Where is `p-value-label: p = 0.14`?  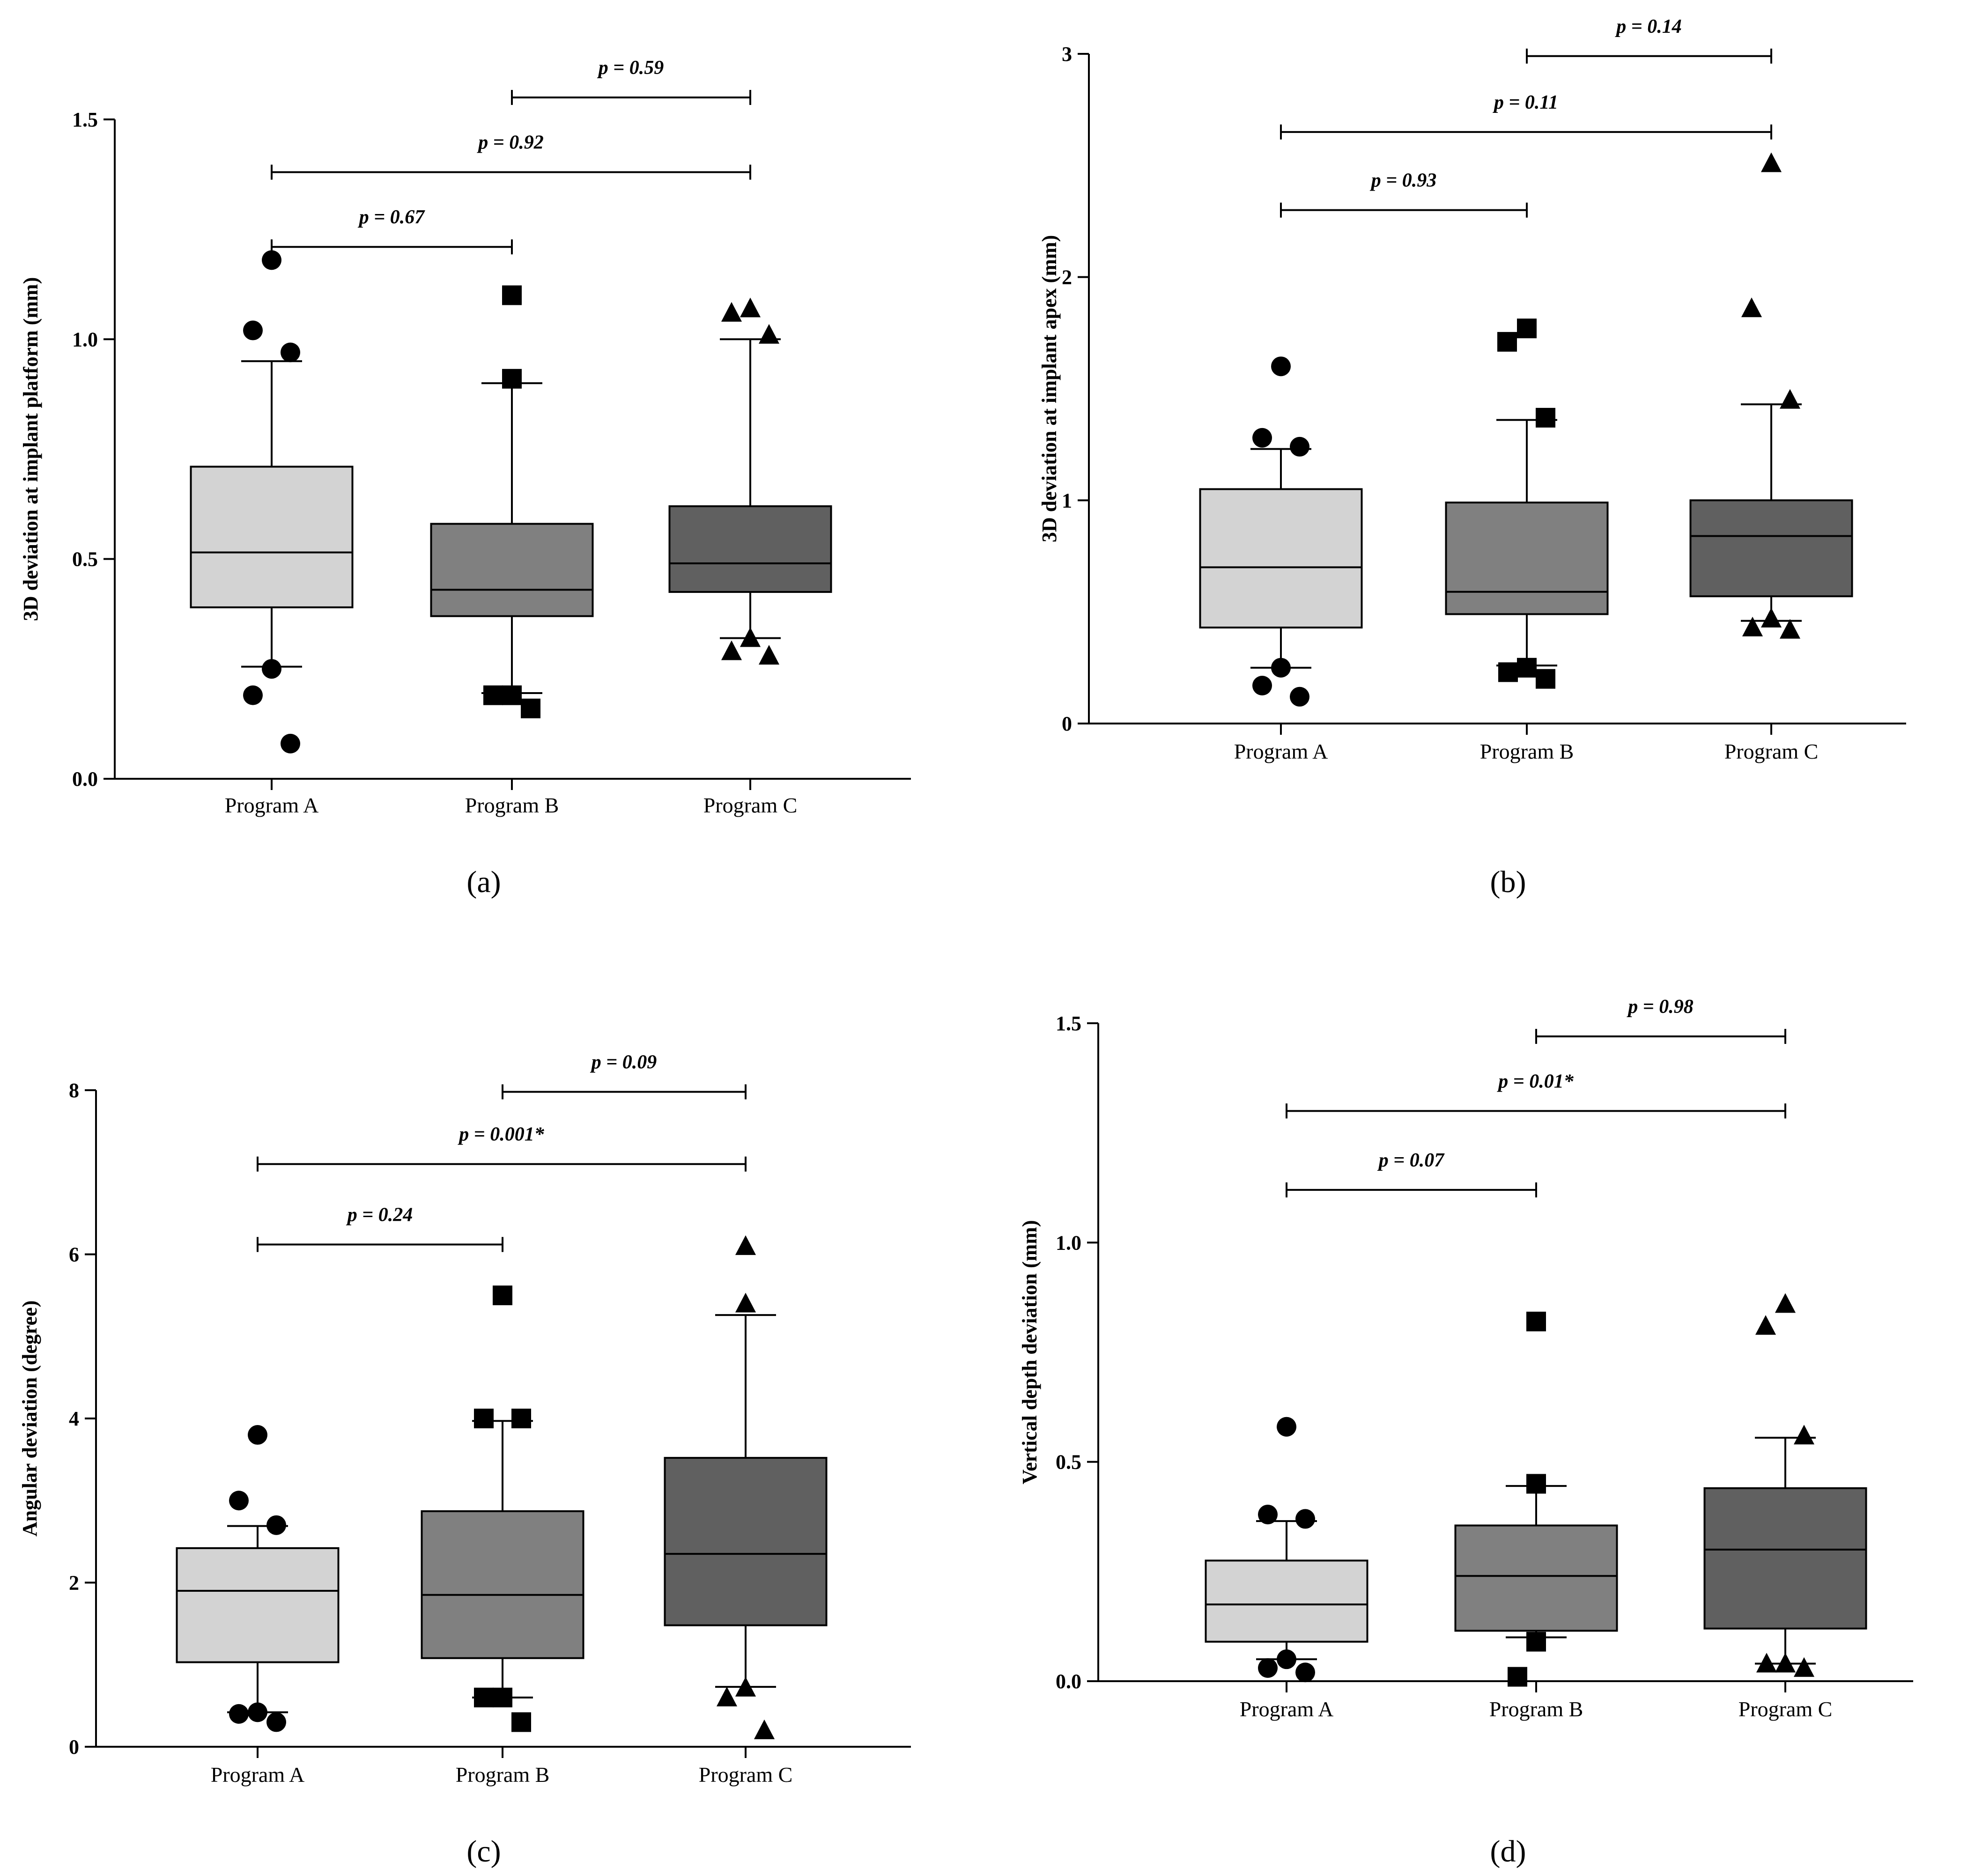 p-value-label: p = 0.14 is located at coordinates (1648, 26).